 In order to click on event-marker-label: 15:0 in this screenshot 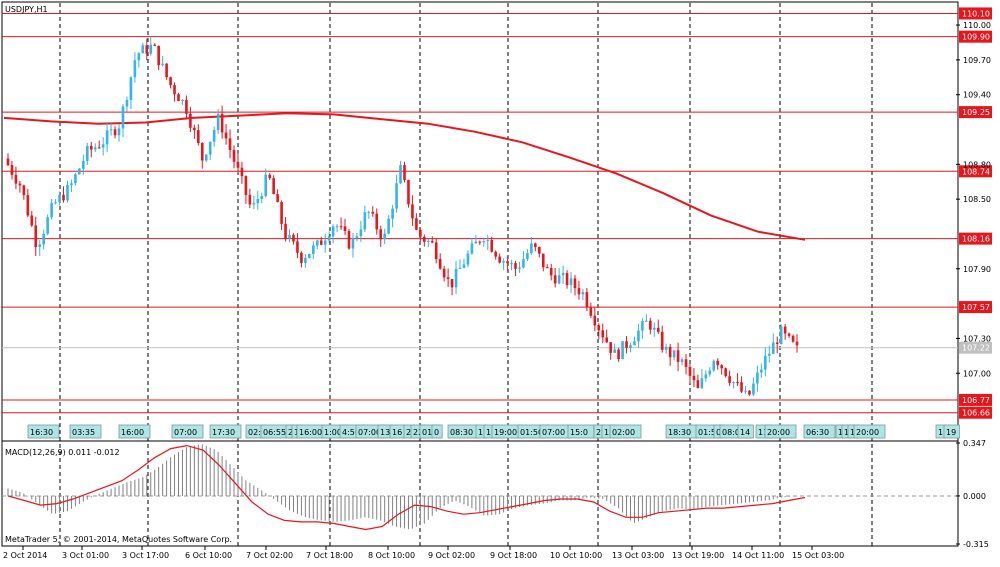, I will do `click(579, 432)`.